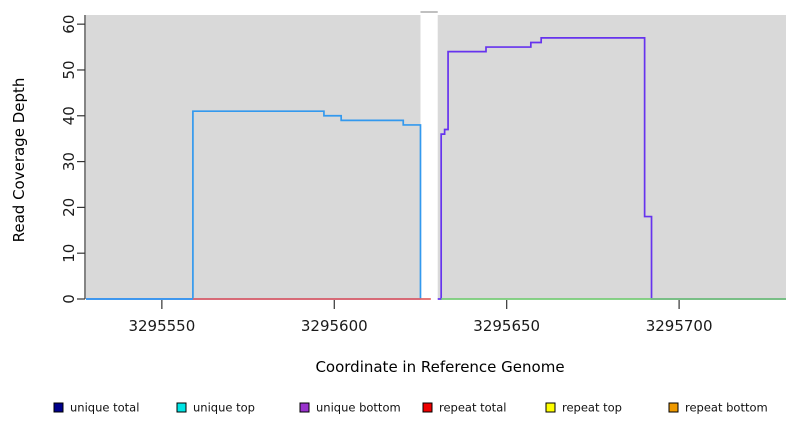 The width and height of the screenshot is (792, 432). Describe the element at coordinates (506, 326) in the screenshot. I see `x-axis-tick-label: 3295650` at that location.